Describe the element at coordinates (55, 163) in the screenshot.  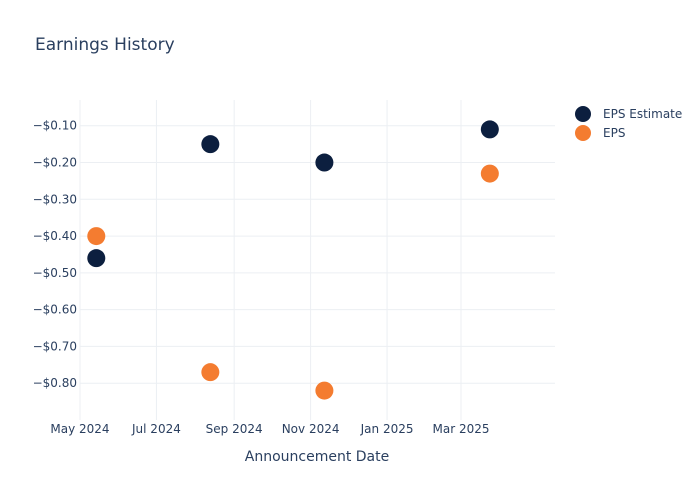
I see `y-tick-label: −$0.20` at that location.